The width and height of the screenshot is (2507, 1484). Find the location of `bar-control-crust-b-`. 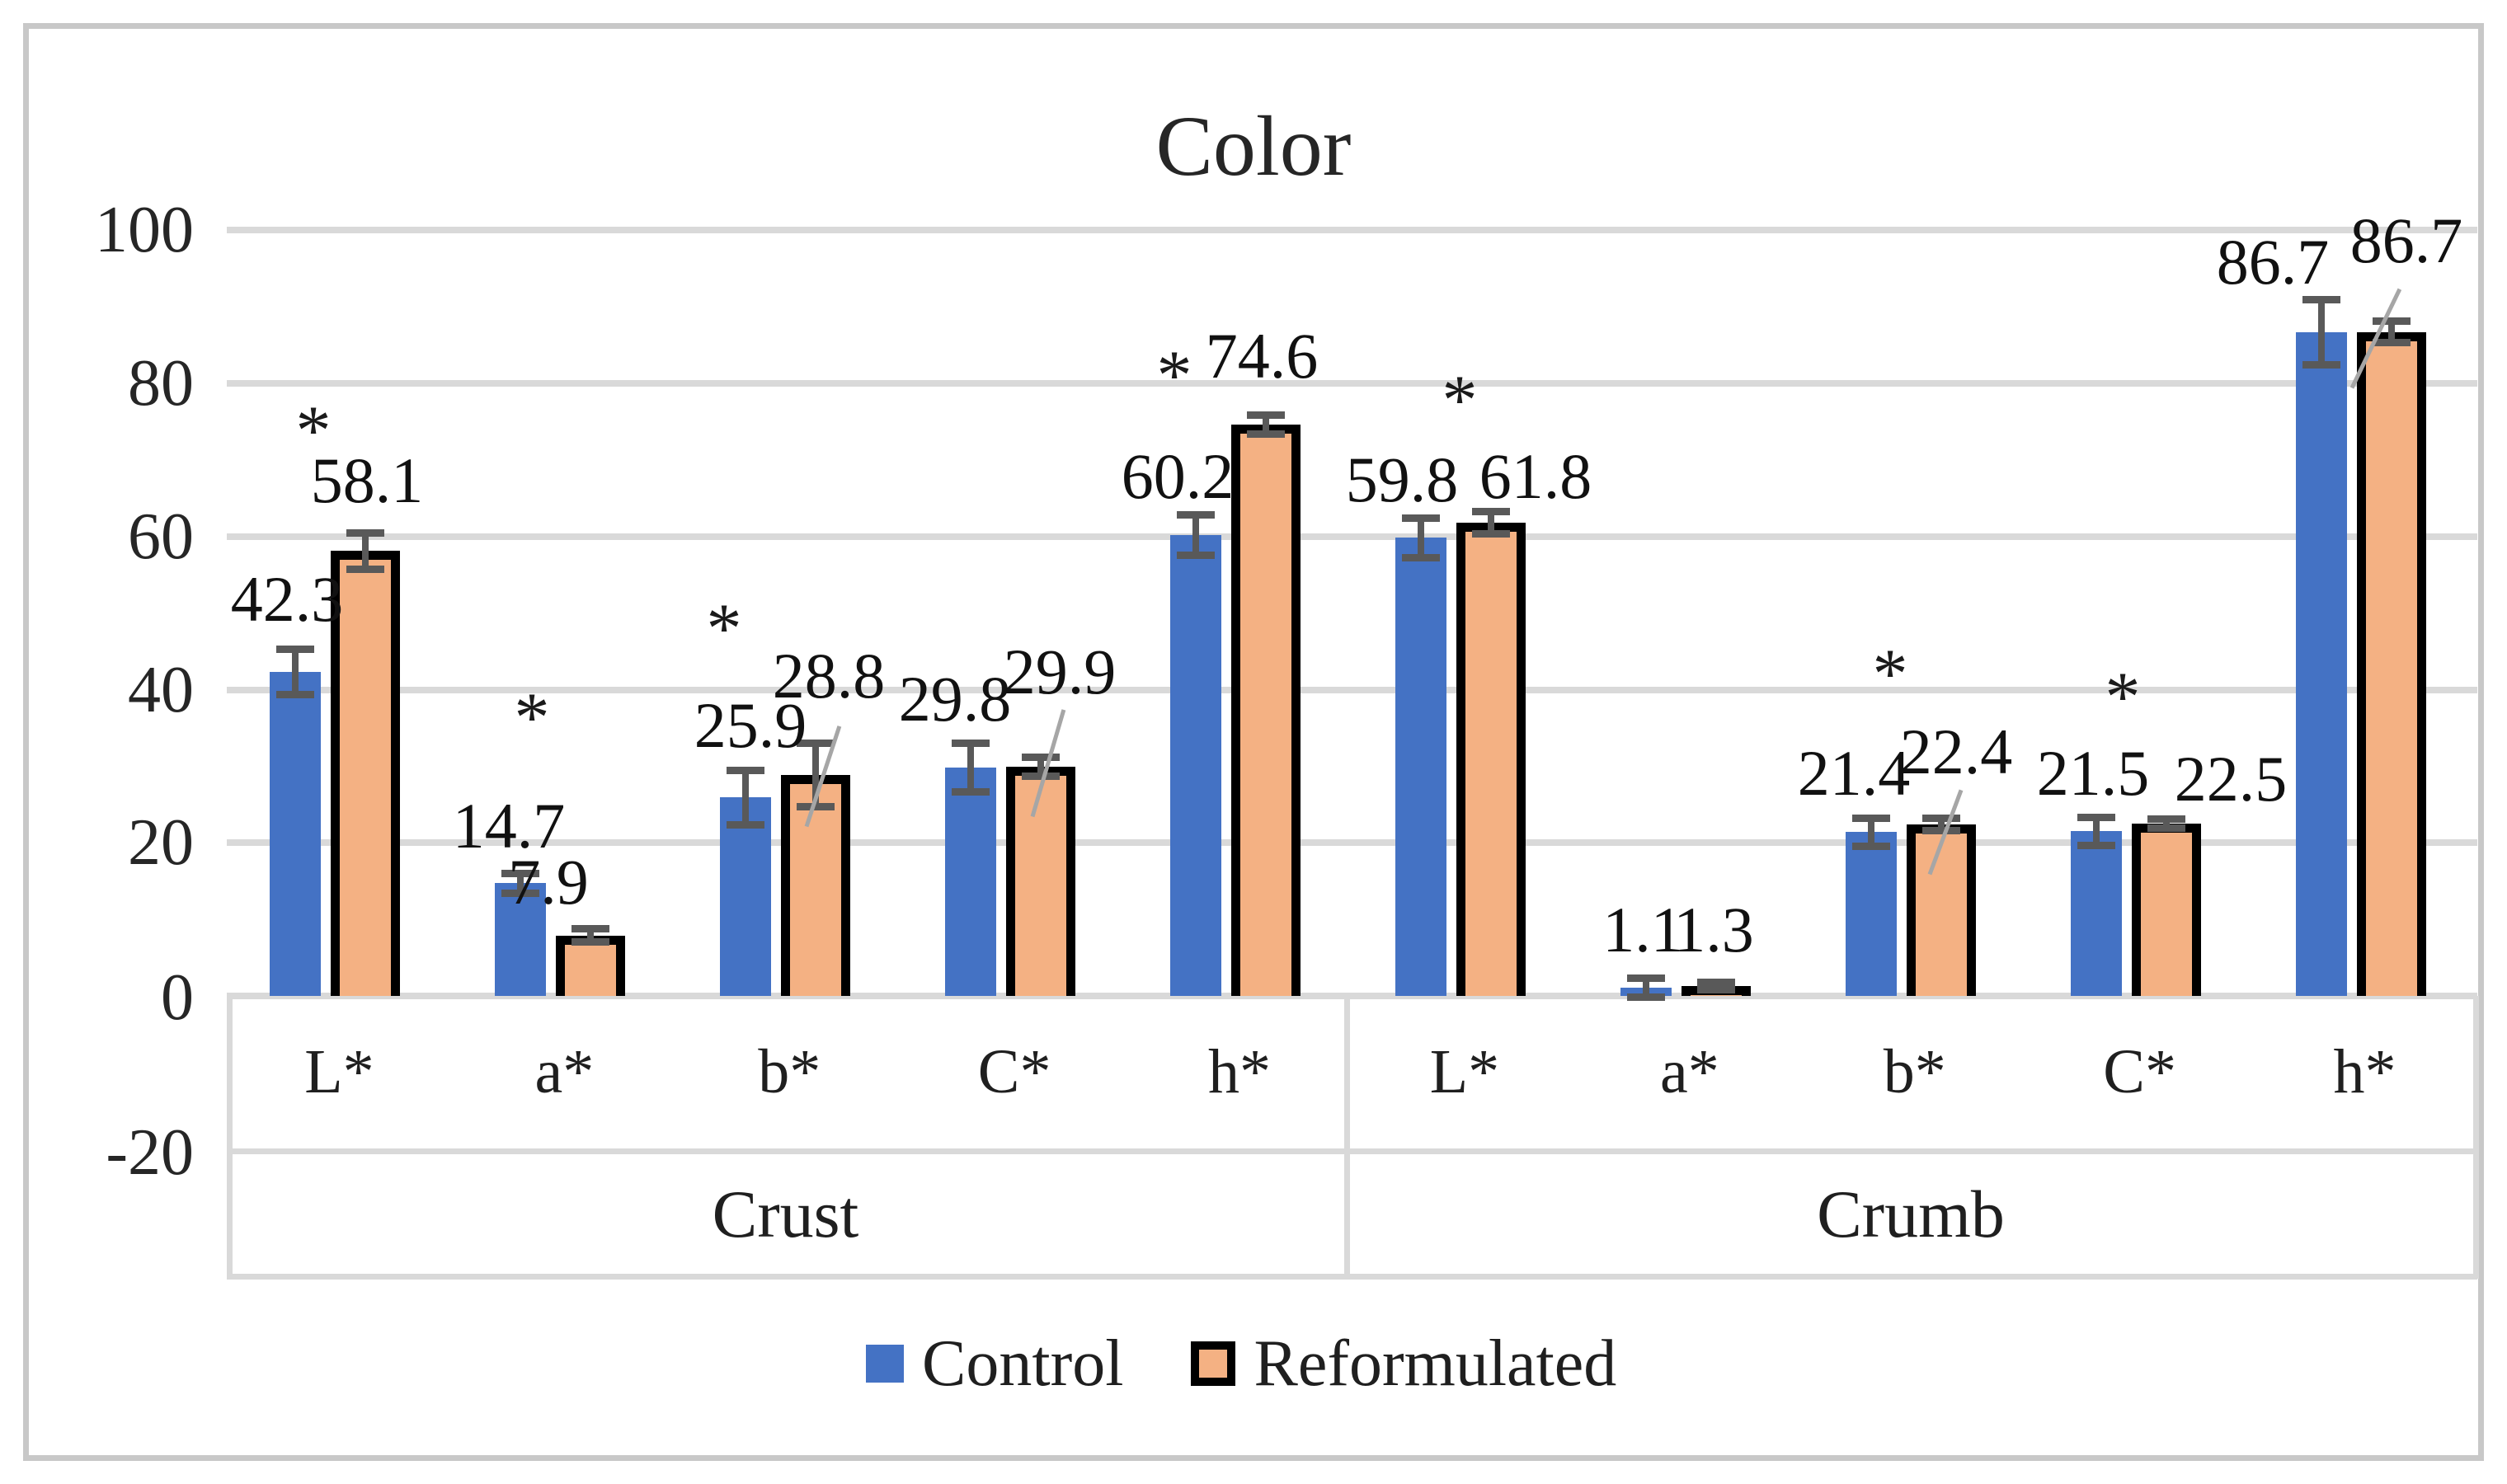

bar-control-crust-b- is located at coordinates (746, 896).